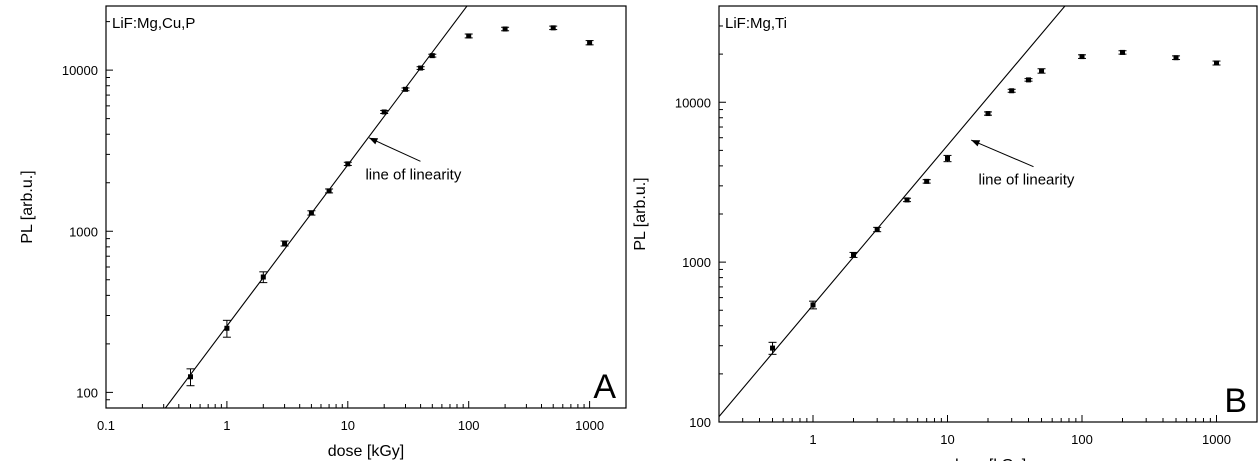 The image size is (1260, 461). What do you see at coordinates (153, 23) in the screenshot?
I see `sample-label: LiF:Mg,Cu,P` at bounding box center [153, 23].